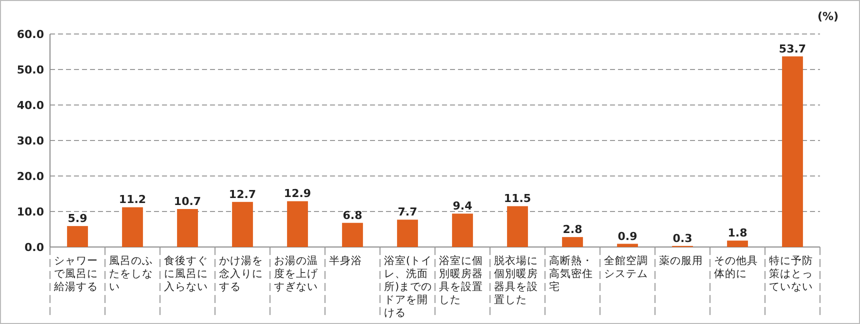 The height and width of the screenshot is (324, 860). Describe the element at coordinates (242, 194) in the screenshot. I see `data-label: 12.7` at that location.